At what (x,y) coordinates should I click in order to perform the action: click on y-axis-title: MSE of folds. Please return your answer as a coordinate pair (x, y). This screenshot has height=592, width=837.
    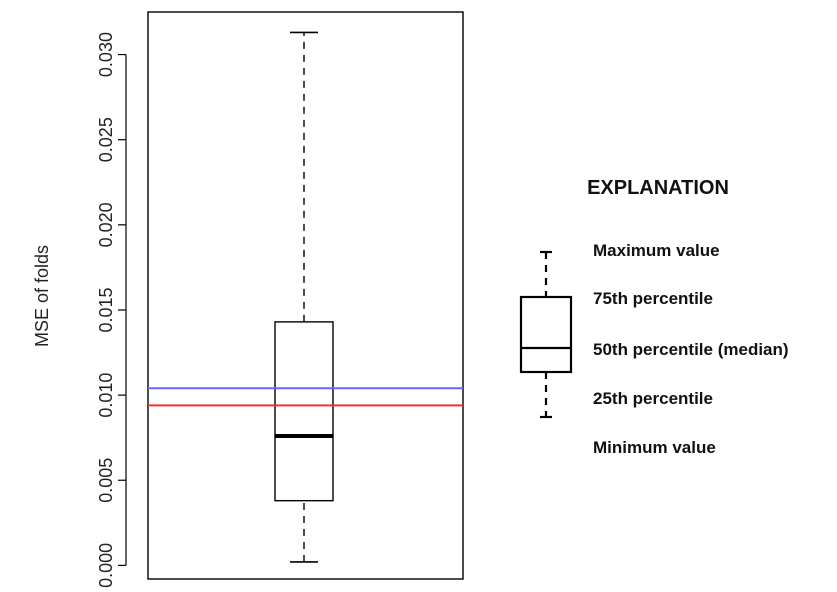
    Looking at the image, I should click on (42, 296).